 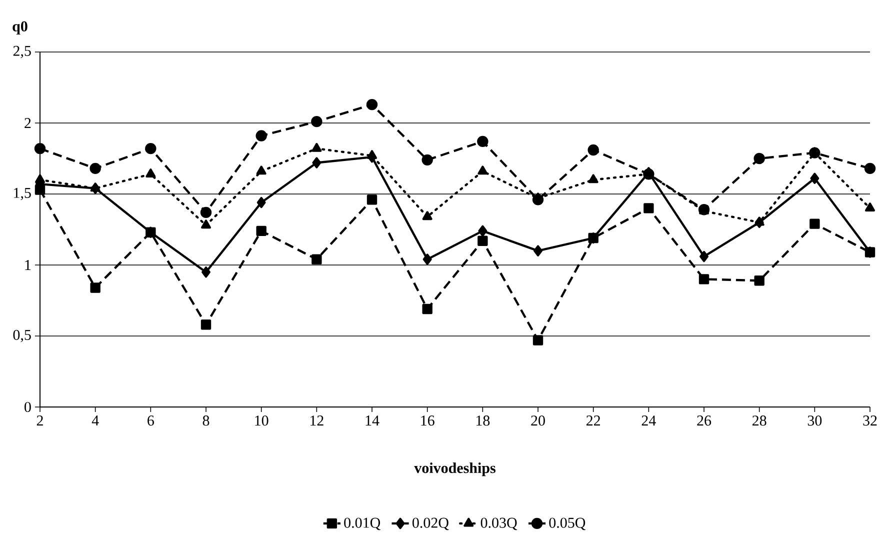 What do you see at coordinates (704, 421) in the screenshot?
I see `x-tick-label: 26` at bounding box center [704, 421].